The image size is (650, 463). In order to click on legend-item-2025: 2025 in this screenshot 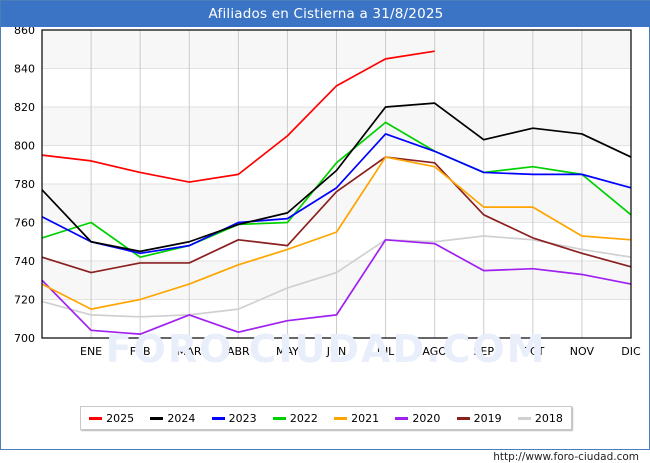, I will do `click(111, 418)`.